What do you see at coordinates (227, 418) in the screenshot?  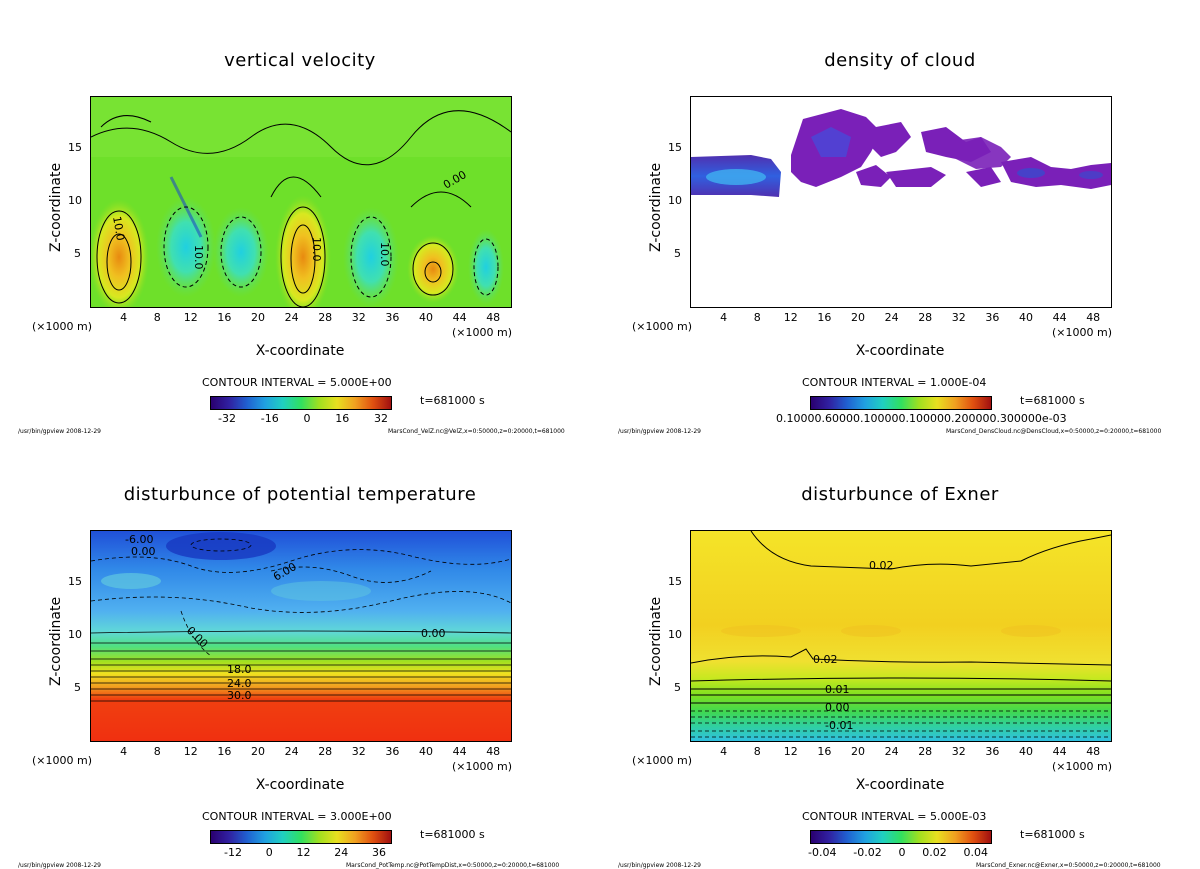 I see `colorbar-tick: -32` at bounding box center [227, 418].